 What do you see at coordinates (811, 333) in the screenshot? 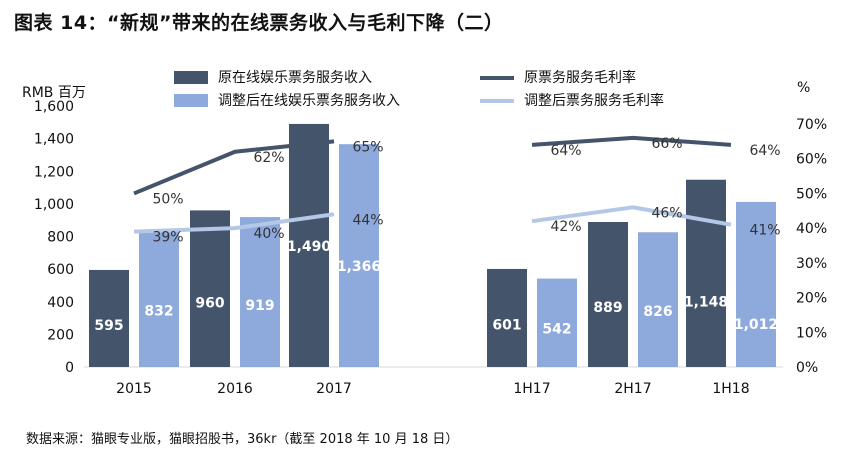
I see `y2-tick-label: 10%` at bounding box center [811, 333].